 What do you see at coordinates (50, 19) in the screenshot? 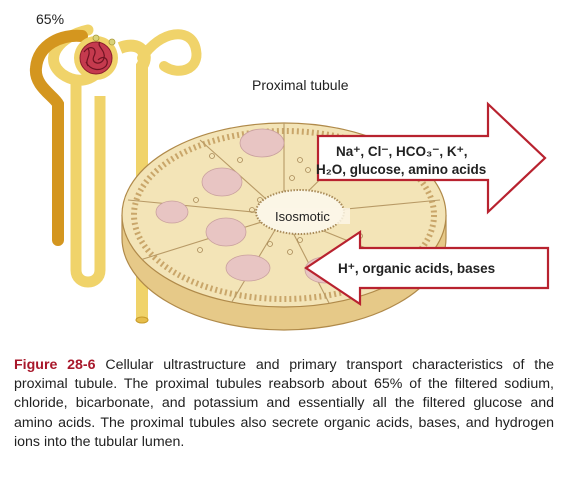
I see `percent-label: 65%` at bounding box center [50, 19].